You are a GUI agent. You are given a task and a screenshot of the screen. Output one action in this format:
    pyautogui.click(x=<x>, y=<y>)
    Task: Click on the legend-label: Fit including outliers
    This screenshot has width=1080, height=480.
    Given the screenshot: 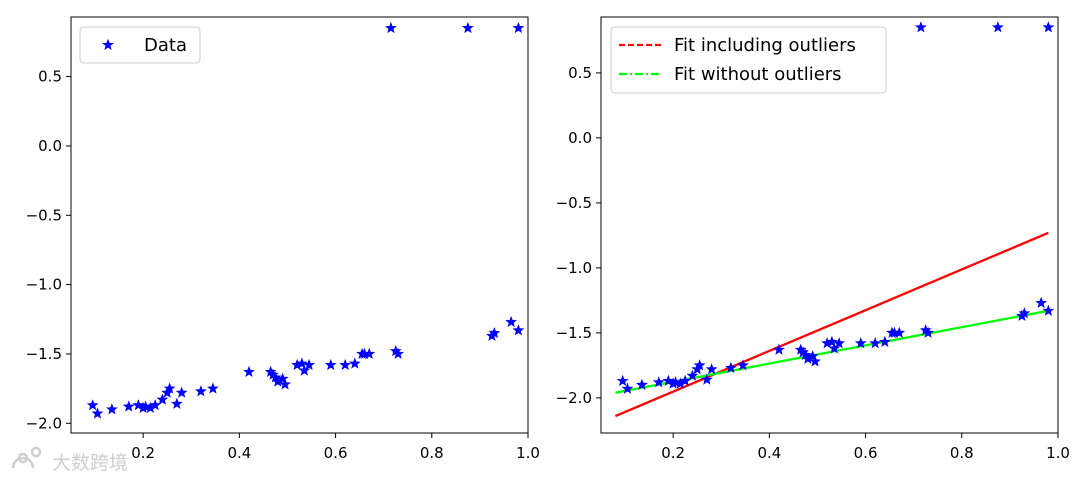 What is the action you would take?
    pyautogui.click(x=765, y=45)
    